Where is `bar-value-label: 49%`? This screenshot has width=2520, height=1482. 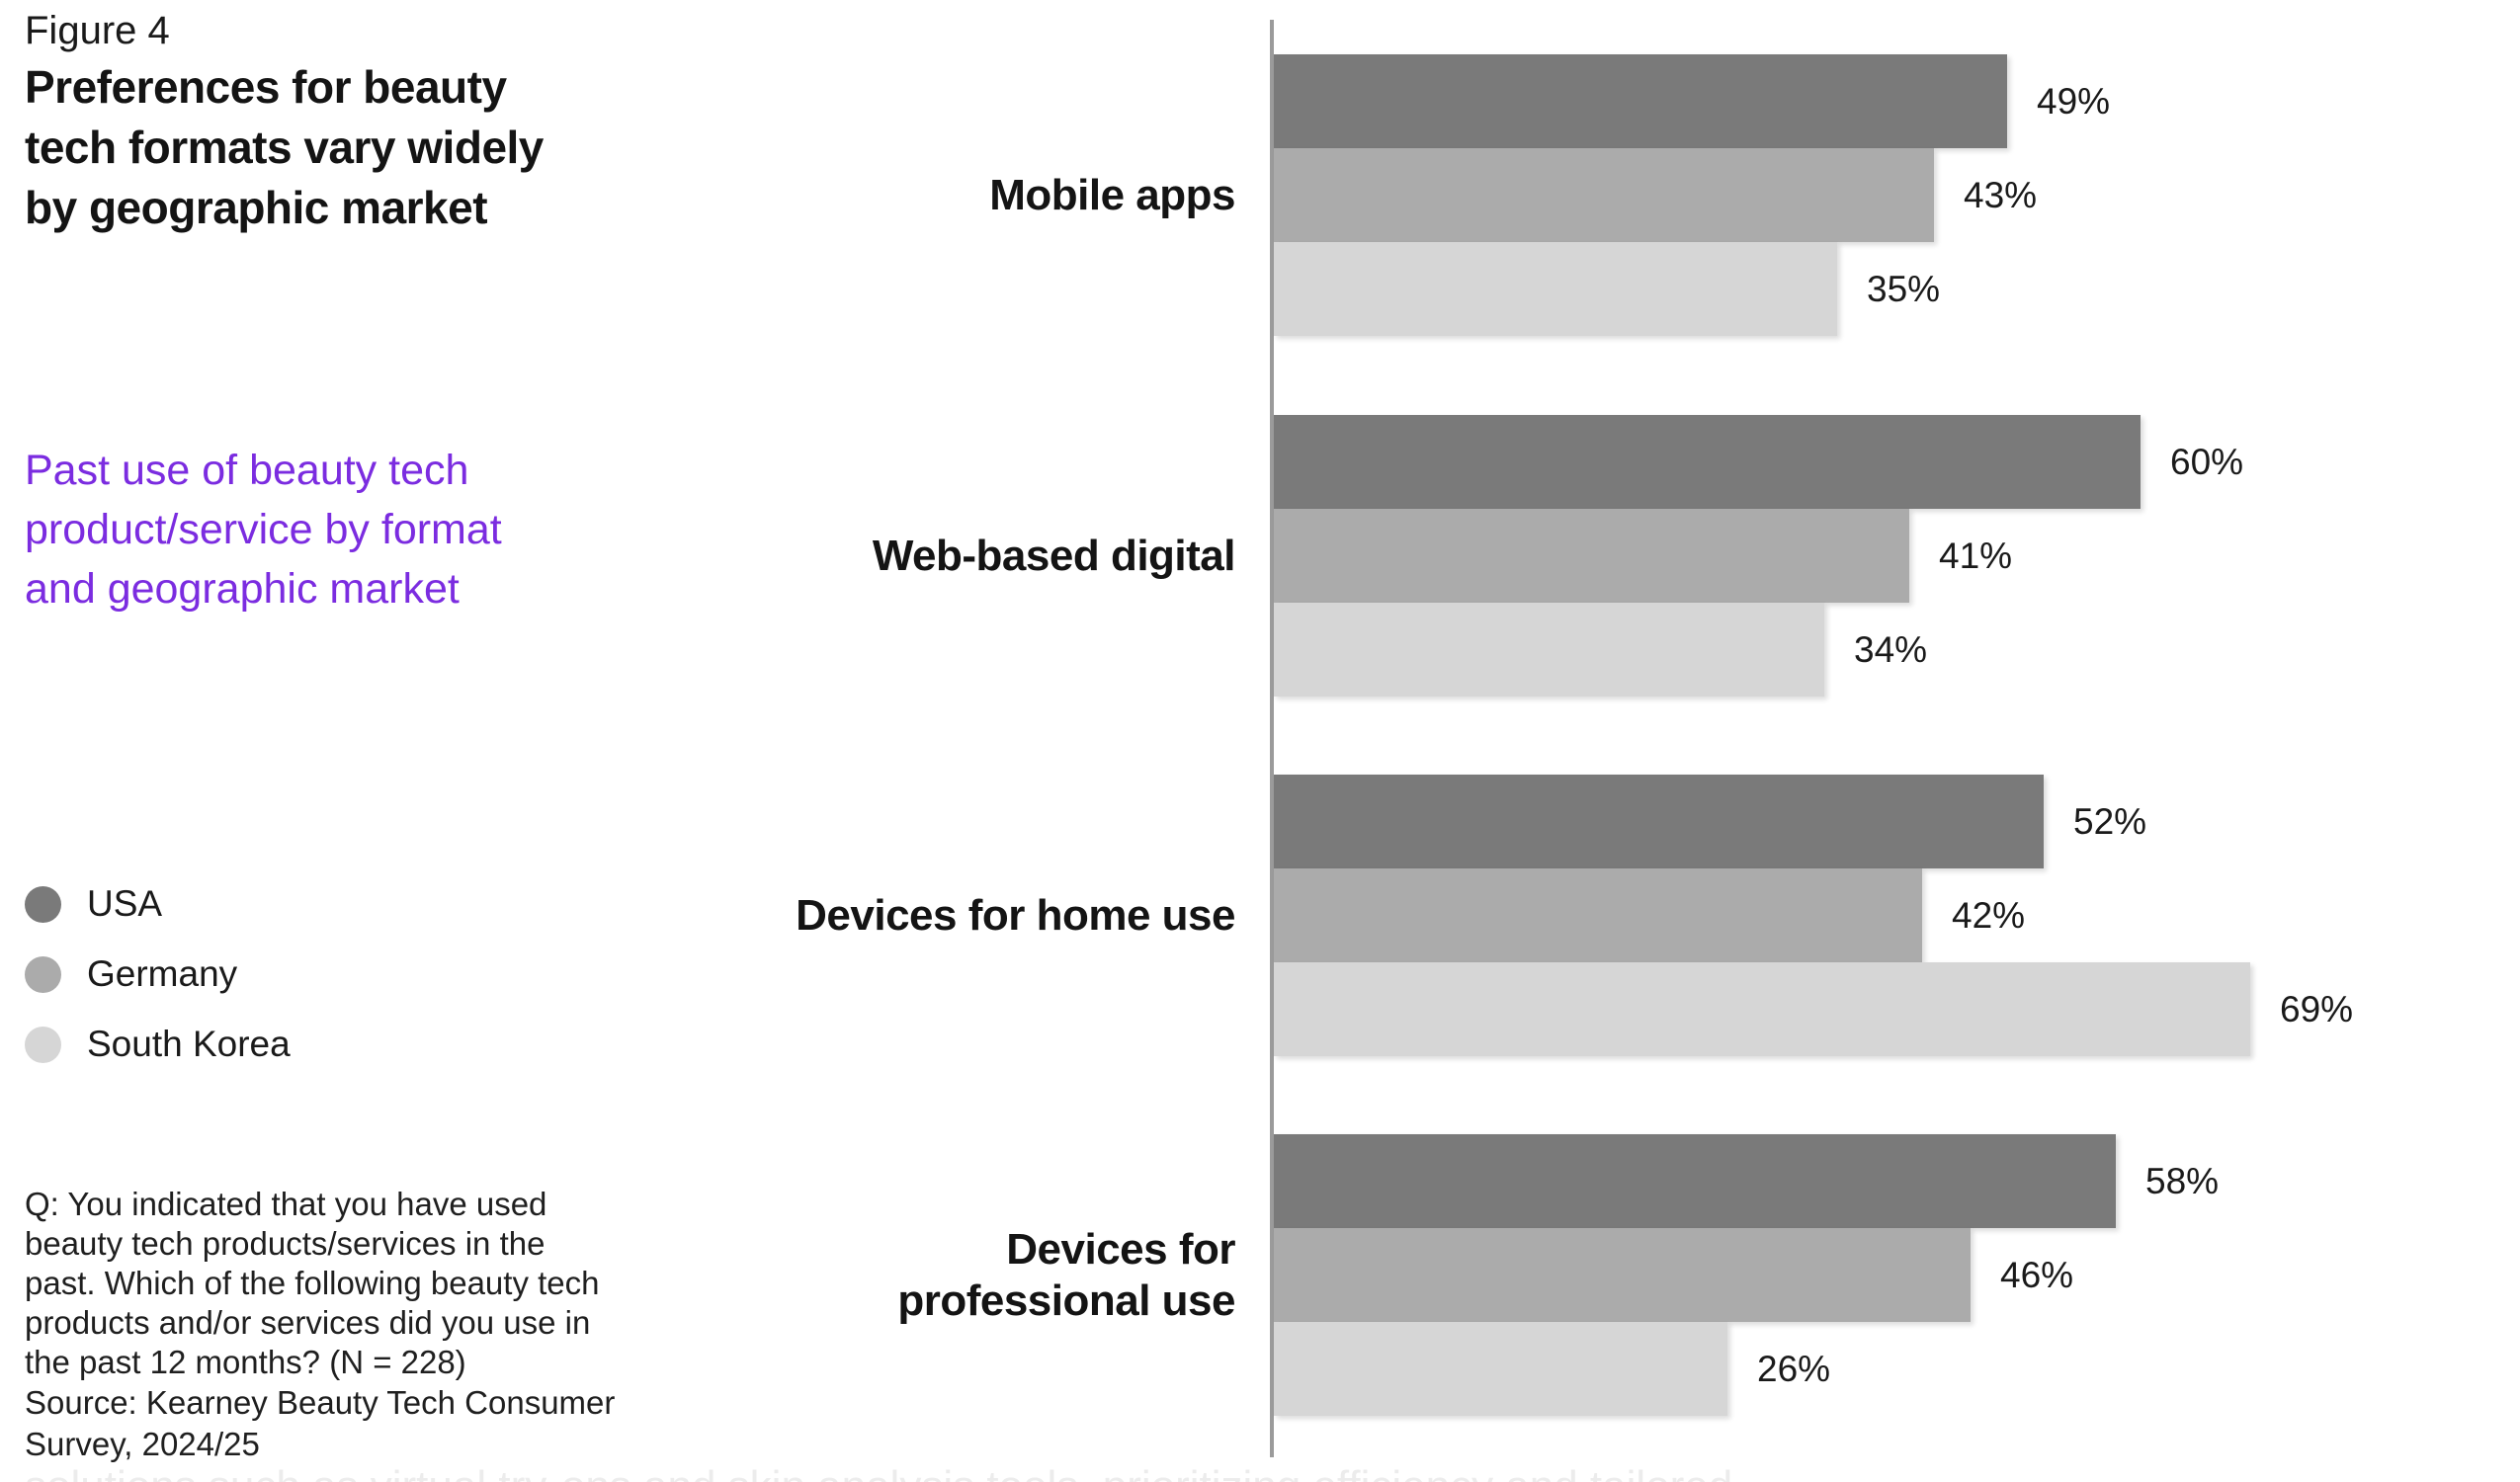
bar-value-label: 49% is located at coordinates (2074, 101).